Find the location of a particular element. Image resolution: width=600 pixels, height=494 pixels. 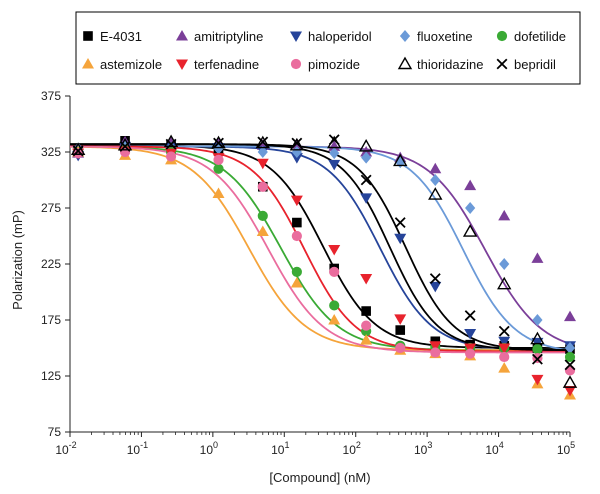

legend-label-pimozide: pimozide is located at coordinates (334, 64).